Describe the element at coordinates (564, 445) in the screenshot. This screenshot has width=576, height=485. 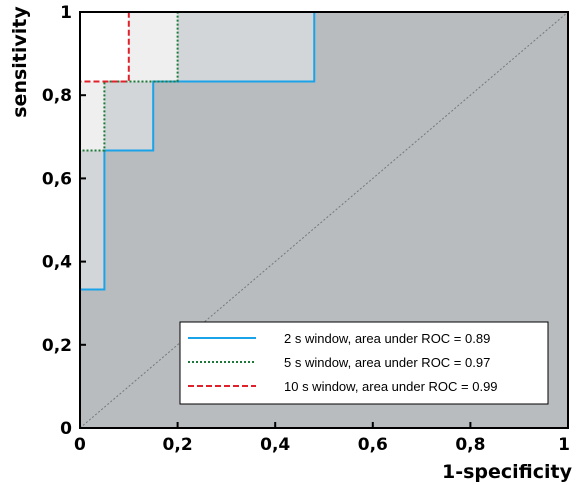
I see `x-tick-label: 1` at that location.